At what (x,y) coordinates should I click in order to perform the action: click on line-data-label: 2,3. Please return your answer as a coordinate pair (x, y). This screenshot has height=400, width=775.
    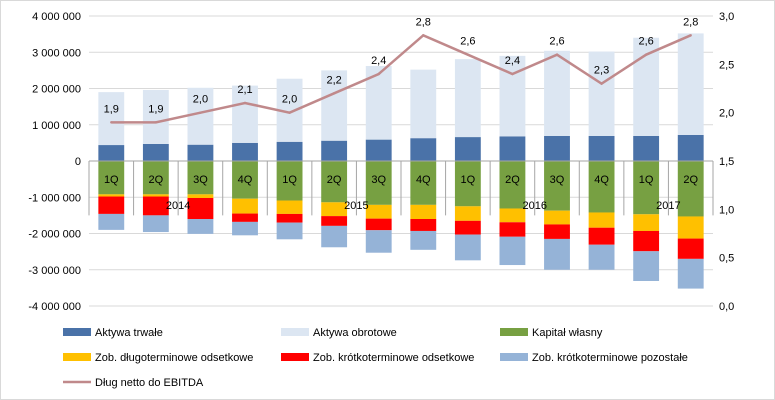
    Looking at the image, I should click on (601, 71).